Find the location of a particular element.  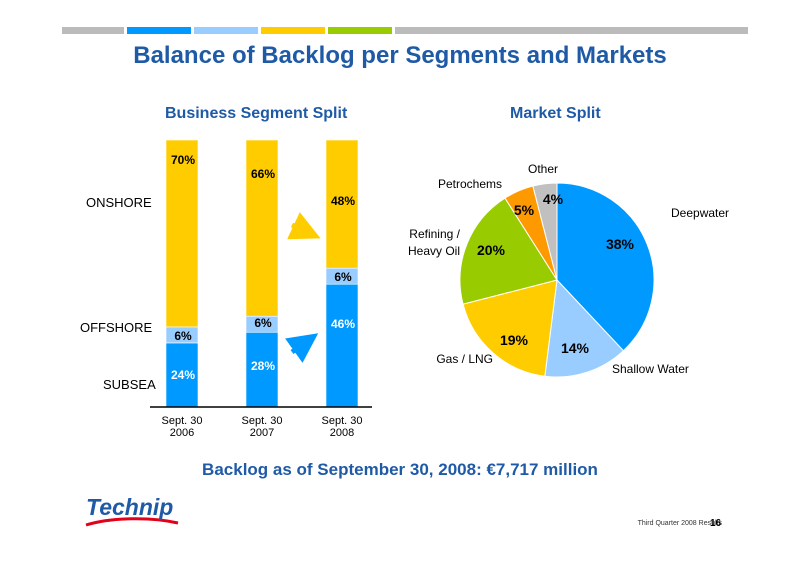

market-split-title: Market Split is located at coordinates (555, 113).